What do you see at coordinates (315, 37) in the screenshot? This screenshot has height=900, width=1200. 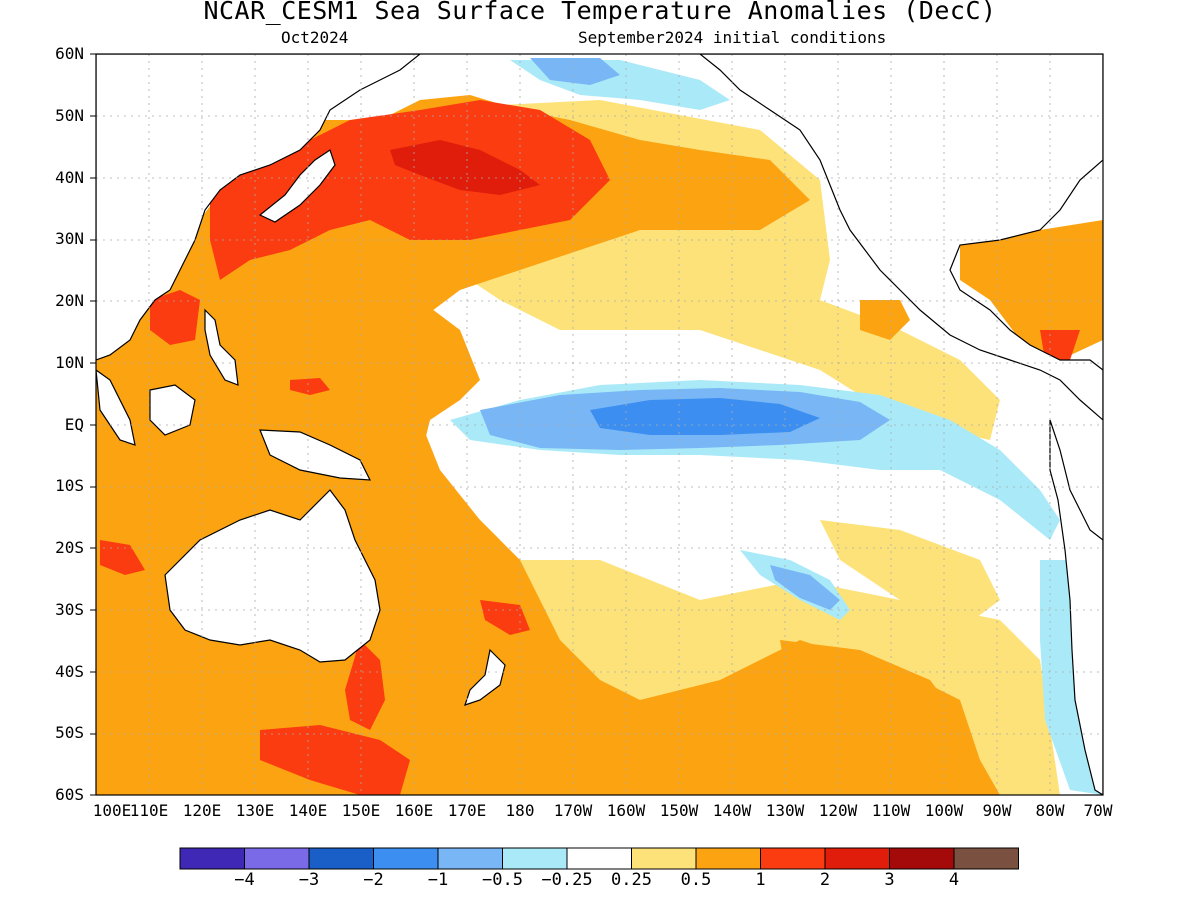 I see `forecast-month: Oct2024` at bounding box center [315, 37].